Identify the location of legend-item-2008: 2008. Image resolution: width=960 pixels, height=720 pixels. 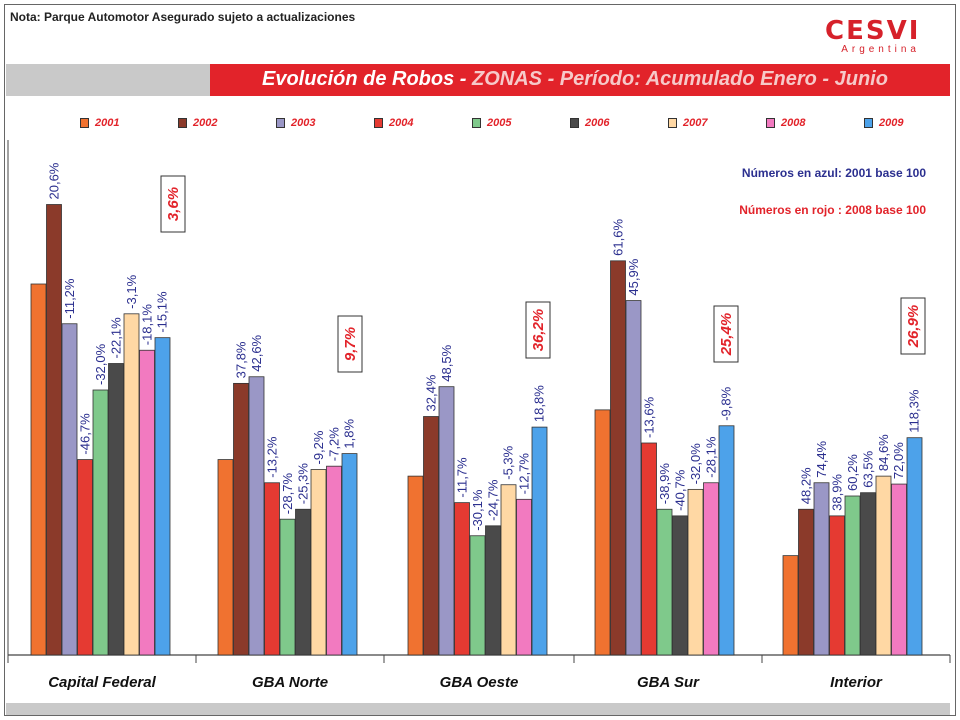
(785, 123).